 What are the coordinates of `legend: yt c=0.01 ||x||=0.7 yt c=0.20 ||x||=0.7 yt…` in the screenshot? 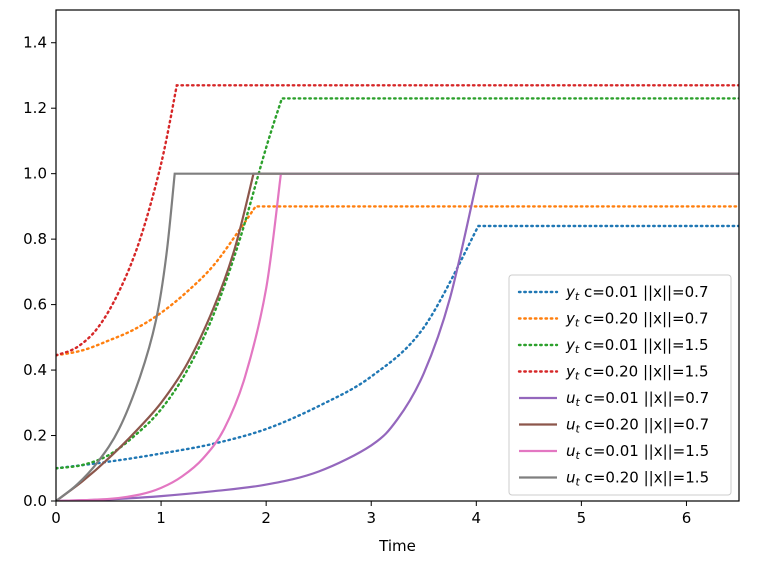 It's located at (620, 385).